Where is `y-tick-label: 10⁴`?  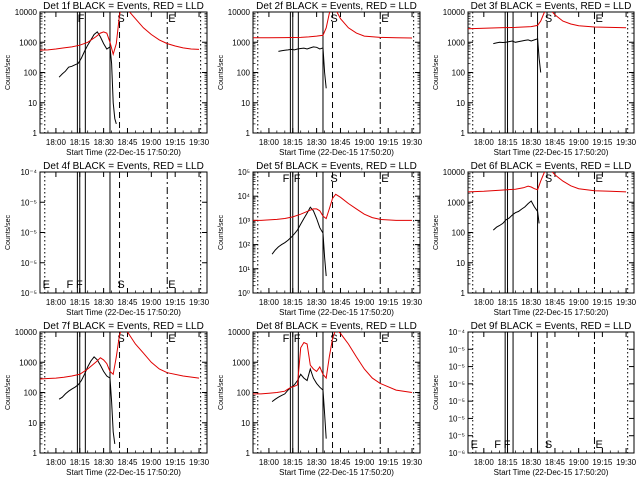 y-tick-label: 10⁴ is located at coordinates (244, 196).